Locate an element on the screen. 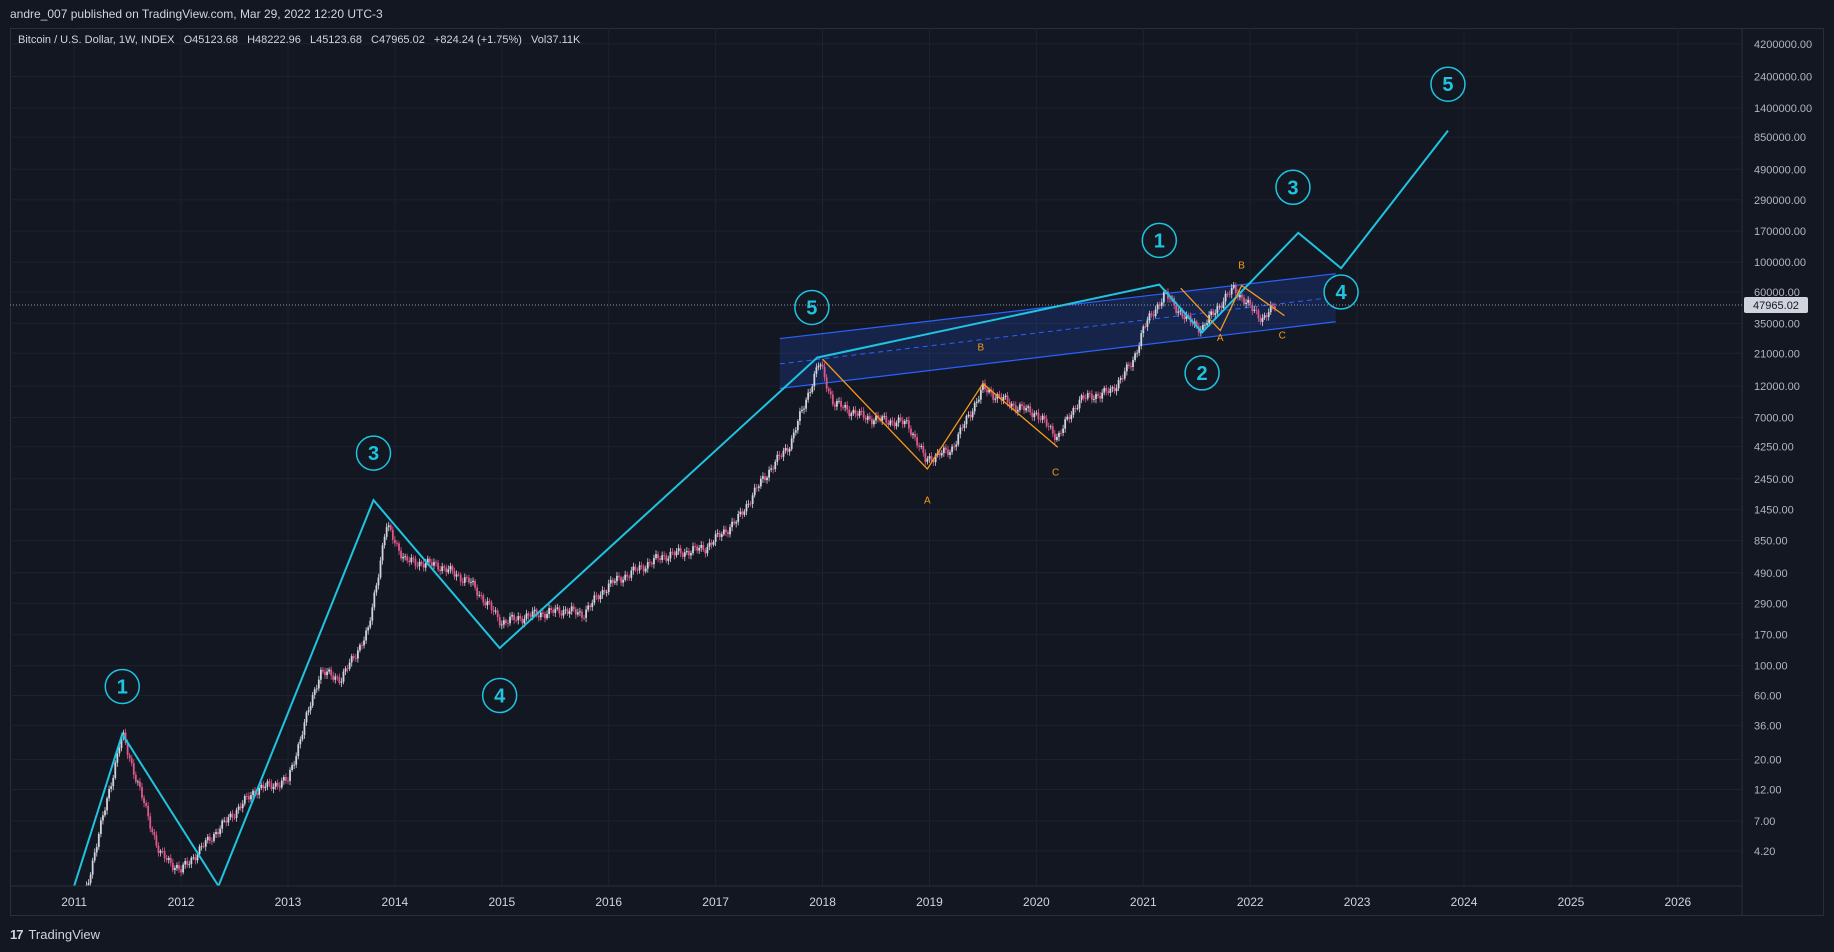 This screenshot has width=1834, height=952. y-tick-label: 490000.00 is located at coordinates (1780, 170).